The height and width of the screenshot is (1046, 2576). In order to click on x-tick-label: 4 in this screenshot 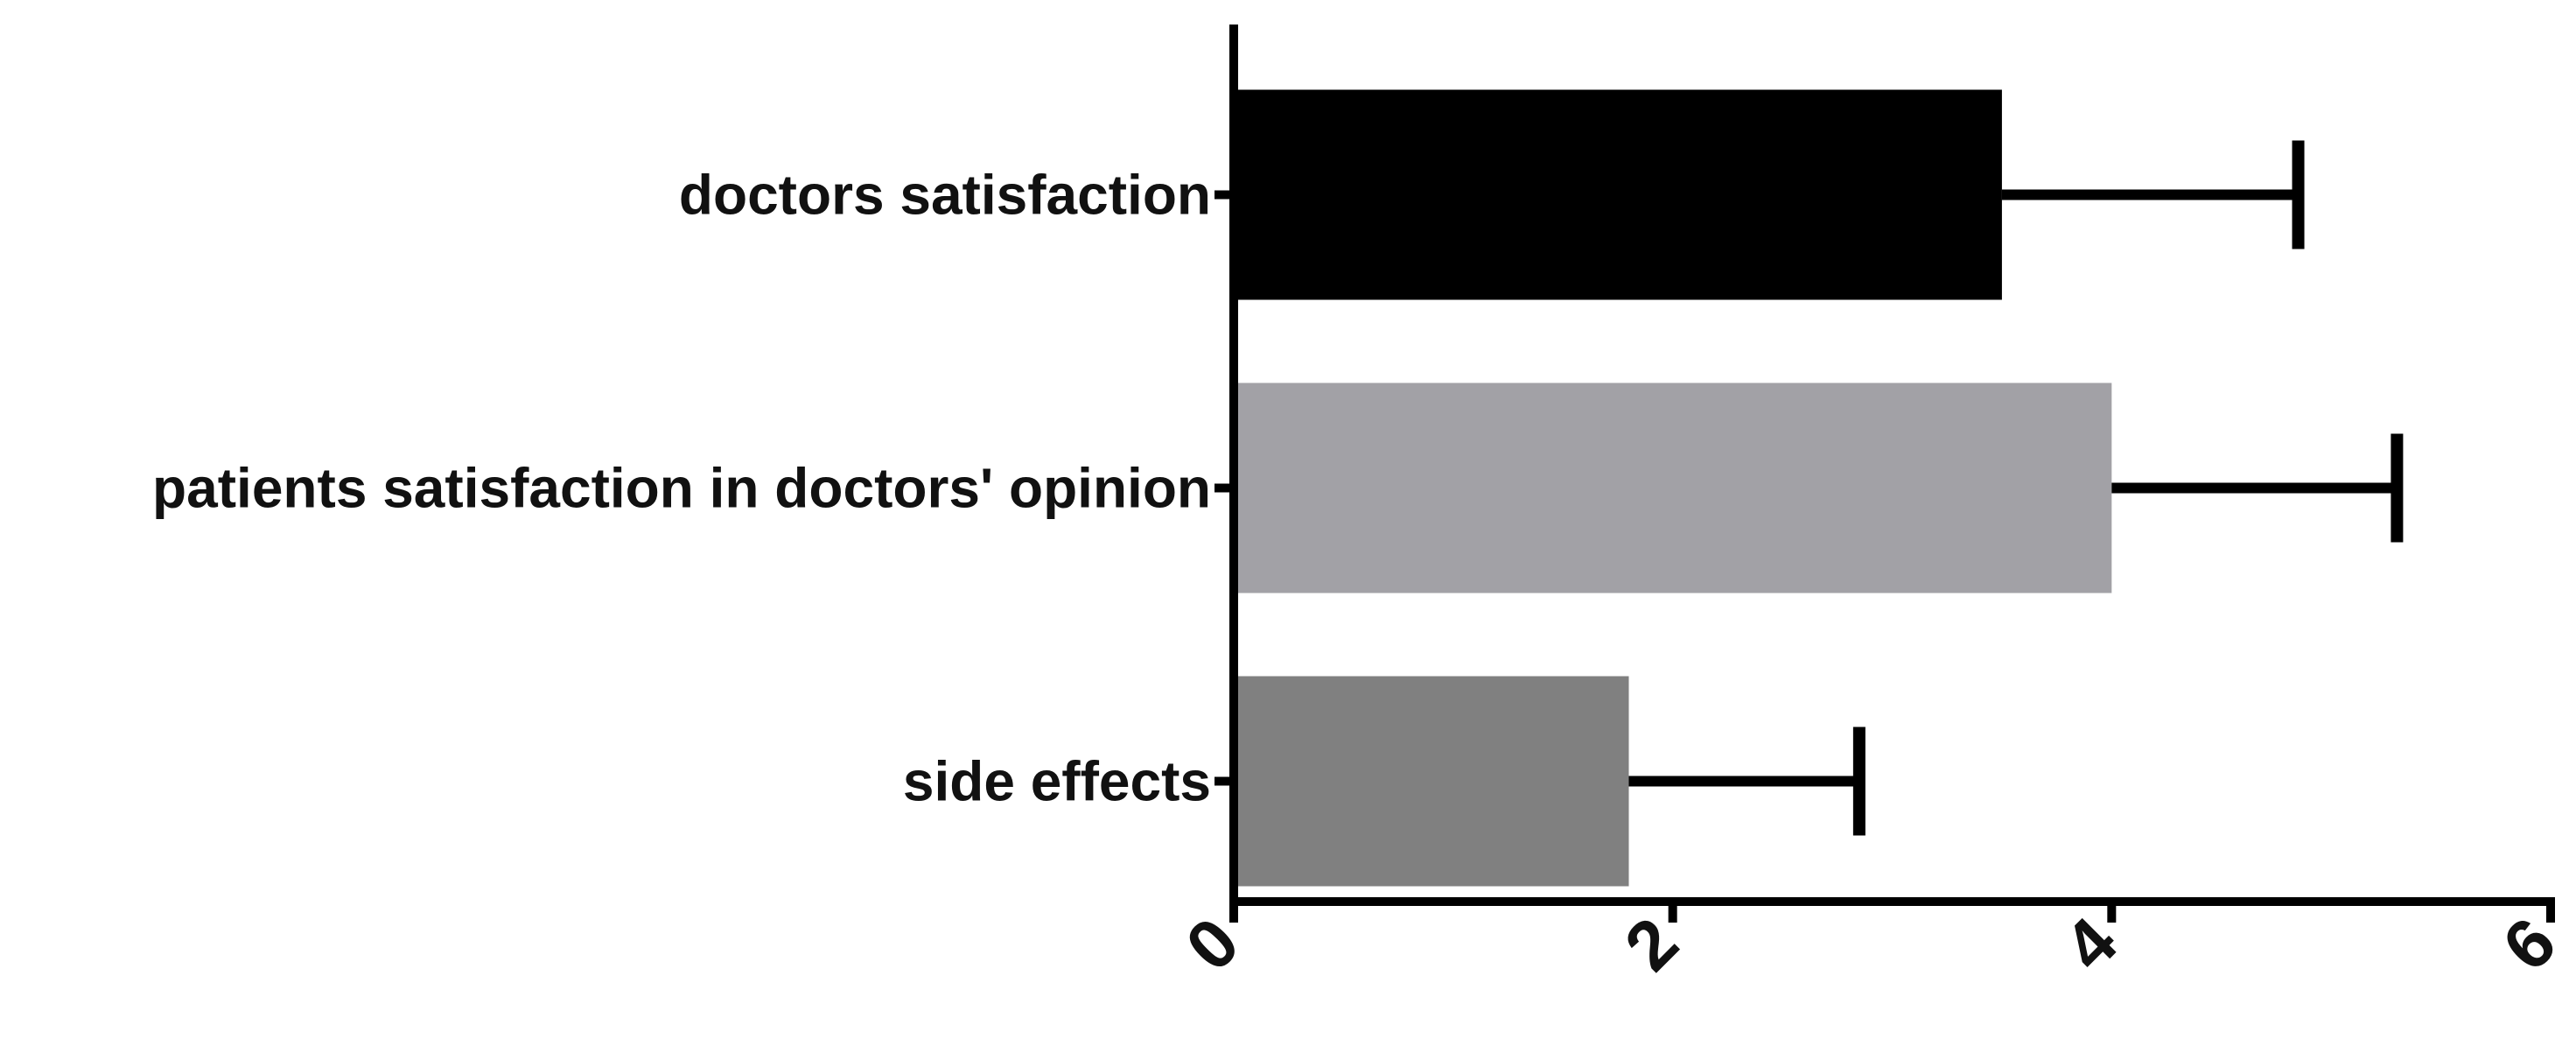, I will do `click(2090, 944)`.